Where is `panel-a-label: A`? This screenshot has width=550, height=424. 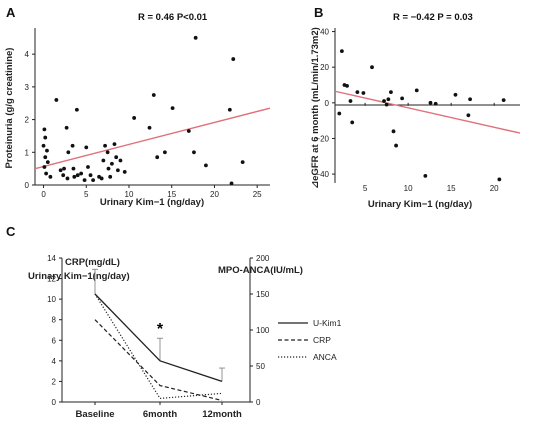
panel-a-label: A is located at coordinates (11, 12).